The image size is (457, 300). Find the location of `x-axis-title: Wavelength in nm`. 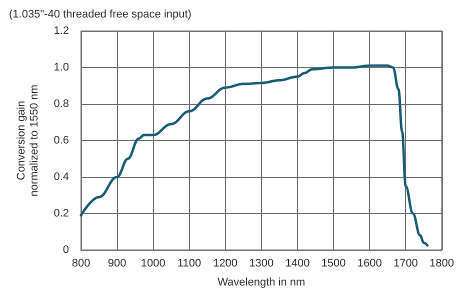

x-axis-title: Wavelength in nm is located at coordinates (262, 282).